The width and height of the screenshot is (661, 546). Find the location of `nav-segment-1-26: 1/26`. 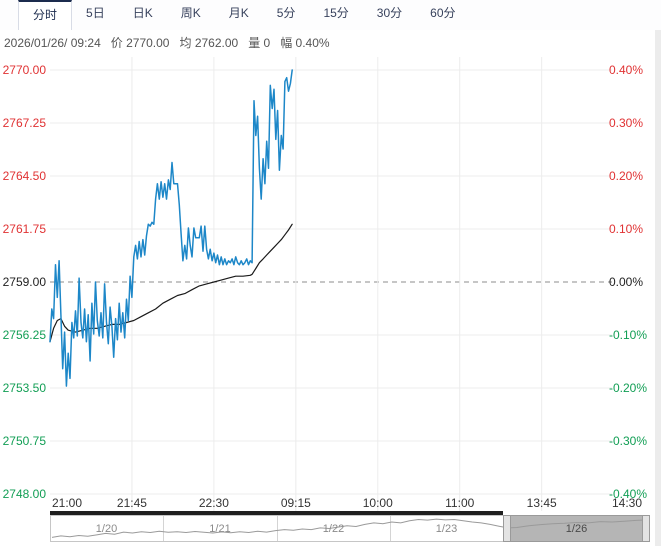

nav-segment-1-26: 1/26 is located at coordinates (576, 529).